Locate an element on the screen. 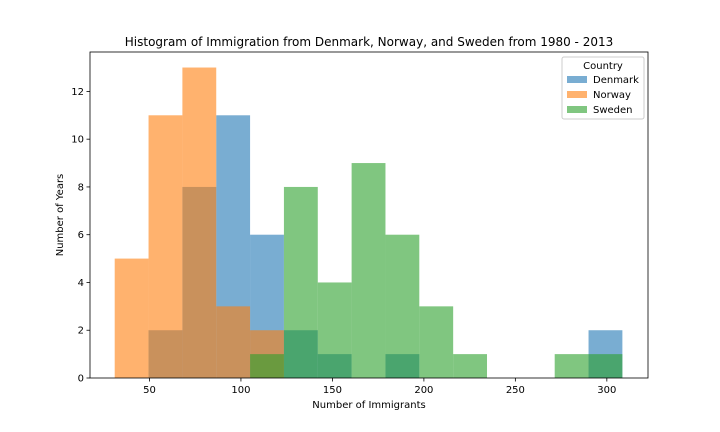 This screenshot has width=720, height=432. x-tick-label: 50 is located at coordinates (149, 390).